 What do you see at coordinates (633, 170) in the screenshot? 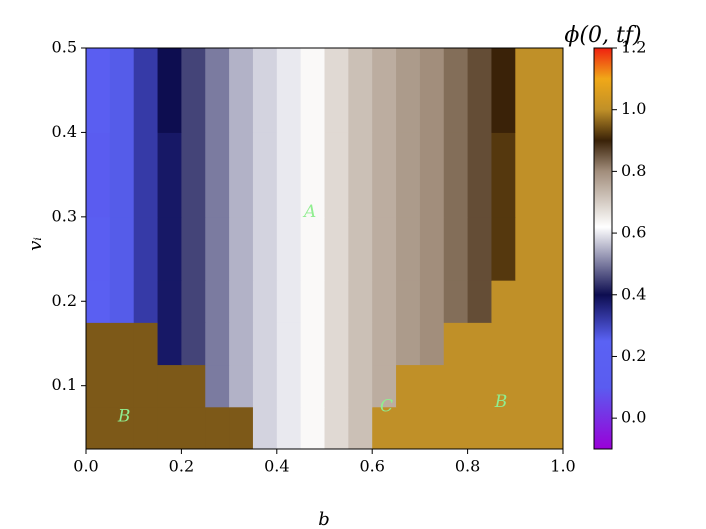
I see `colorbar-tick-label: 0.8` at bounding box center [633, 170].